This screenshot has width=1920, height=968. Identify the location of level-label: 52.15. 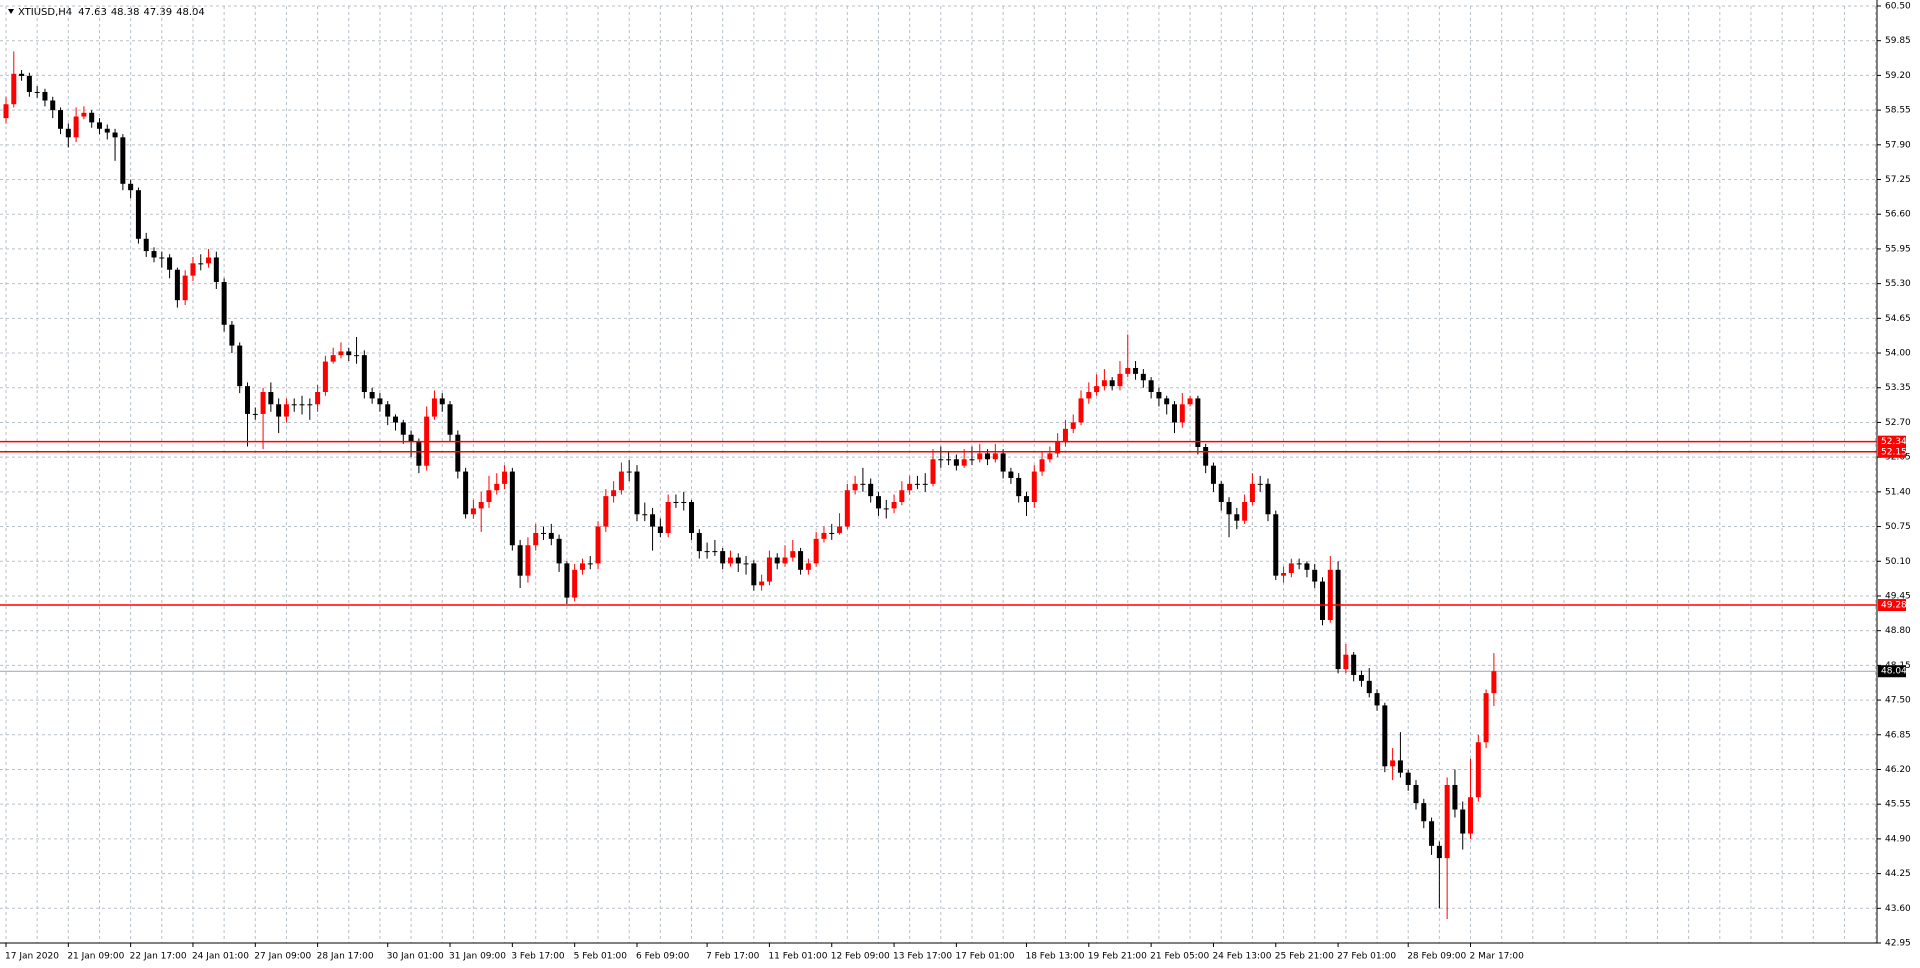
(1894, 452).